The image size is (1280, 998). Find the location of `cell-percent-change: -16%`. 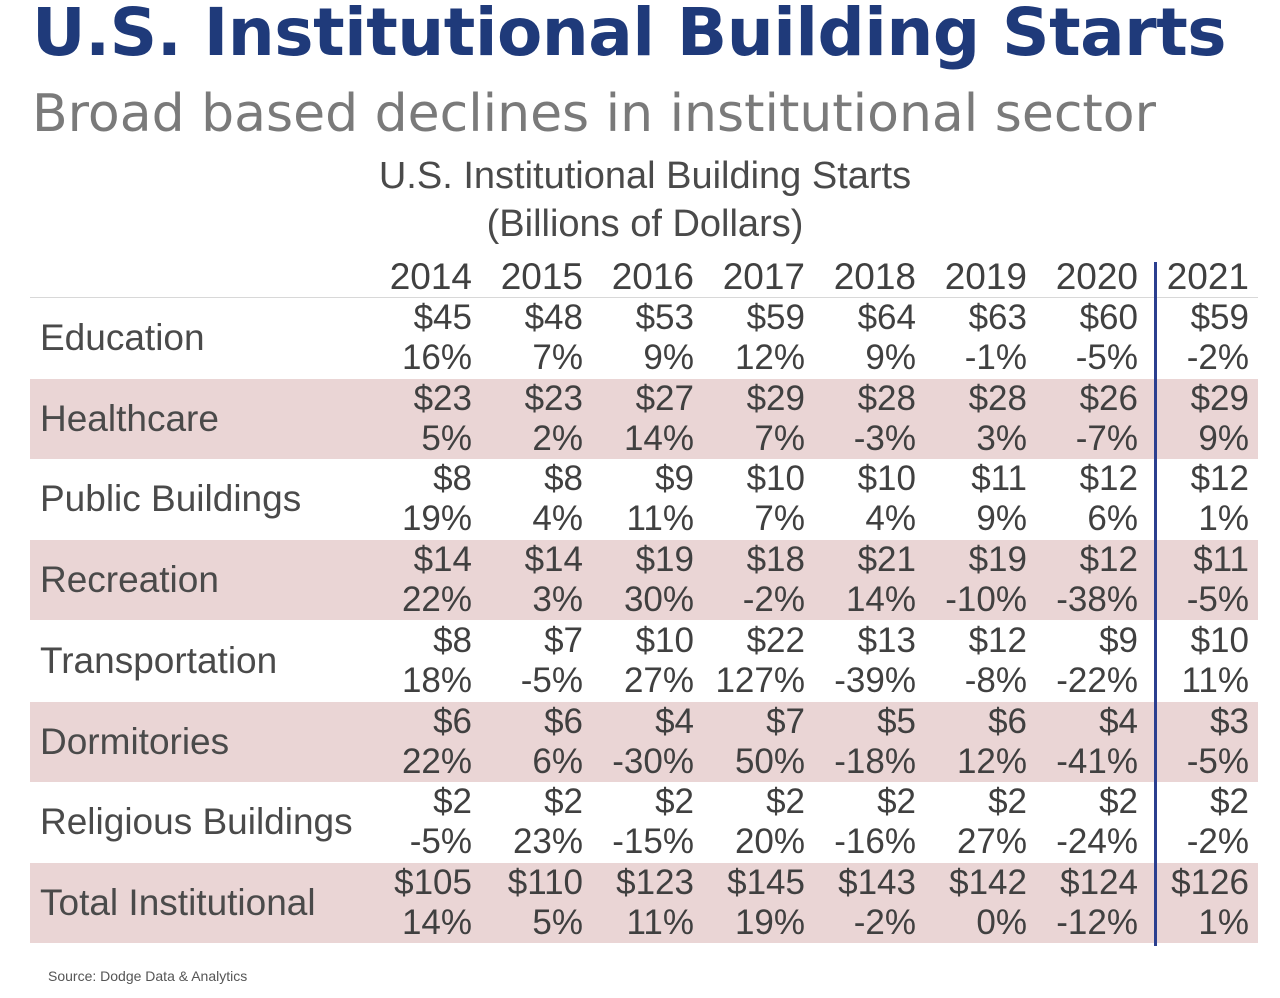

cell-percent-change: -16% is located at coordinates (875, 842).